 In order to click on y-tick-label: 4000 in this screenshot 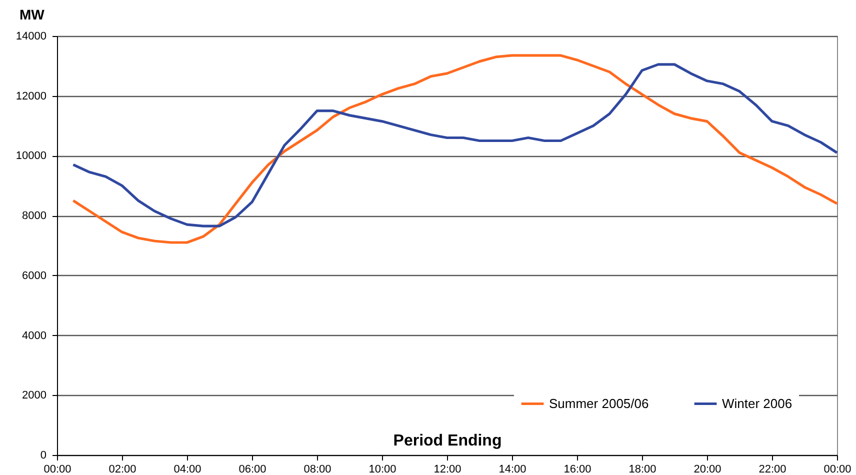, I will do `click(34, 336)`.